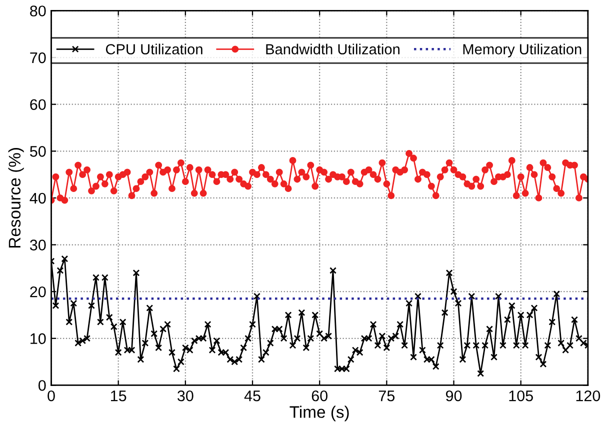  Describe the element at coordinates (38, 338) in the screenshot. I see `y-tick-label: 10` at that location.